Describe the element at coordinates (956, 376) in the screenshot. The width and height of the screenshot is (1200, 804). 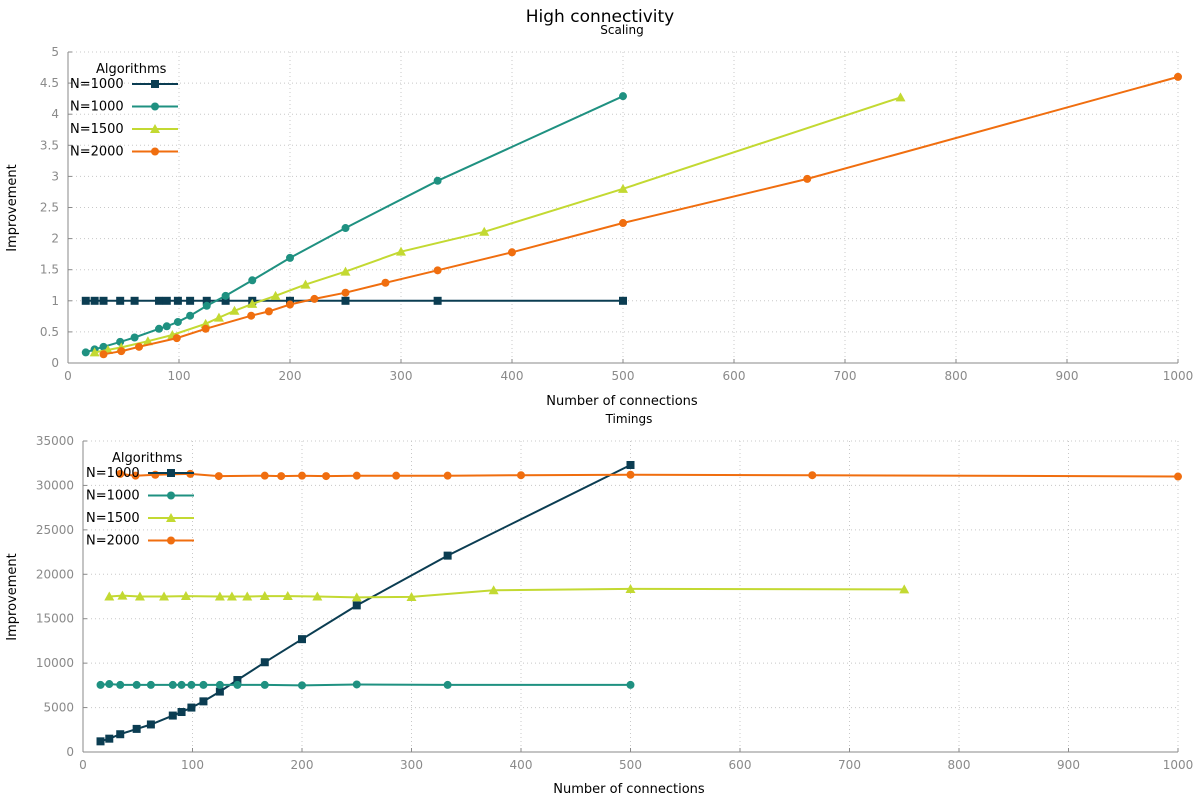
I see `x-tick-label: 800` at that location.